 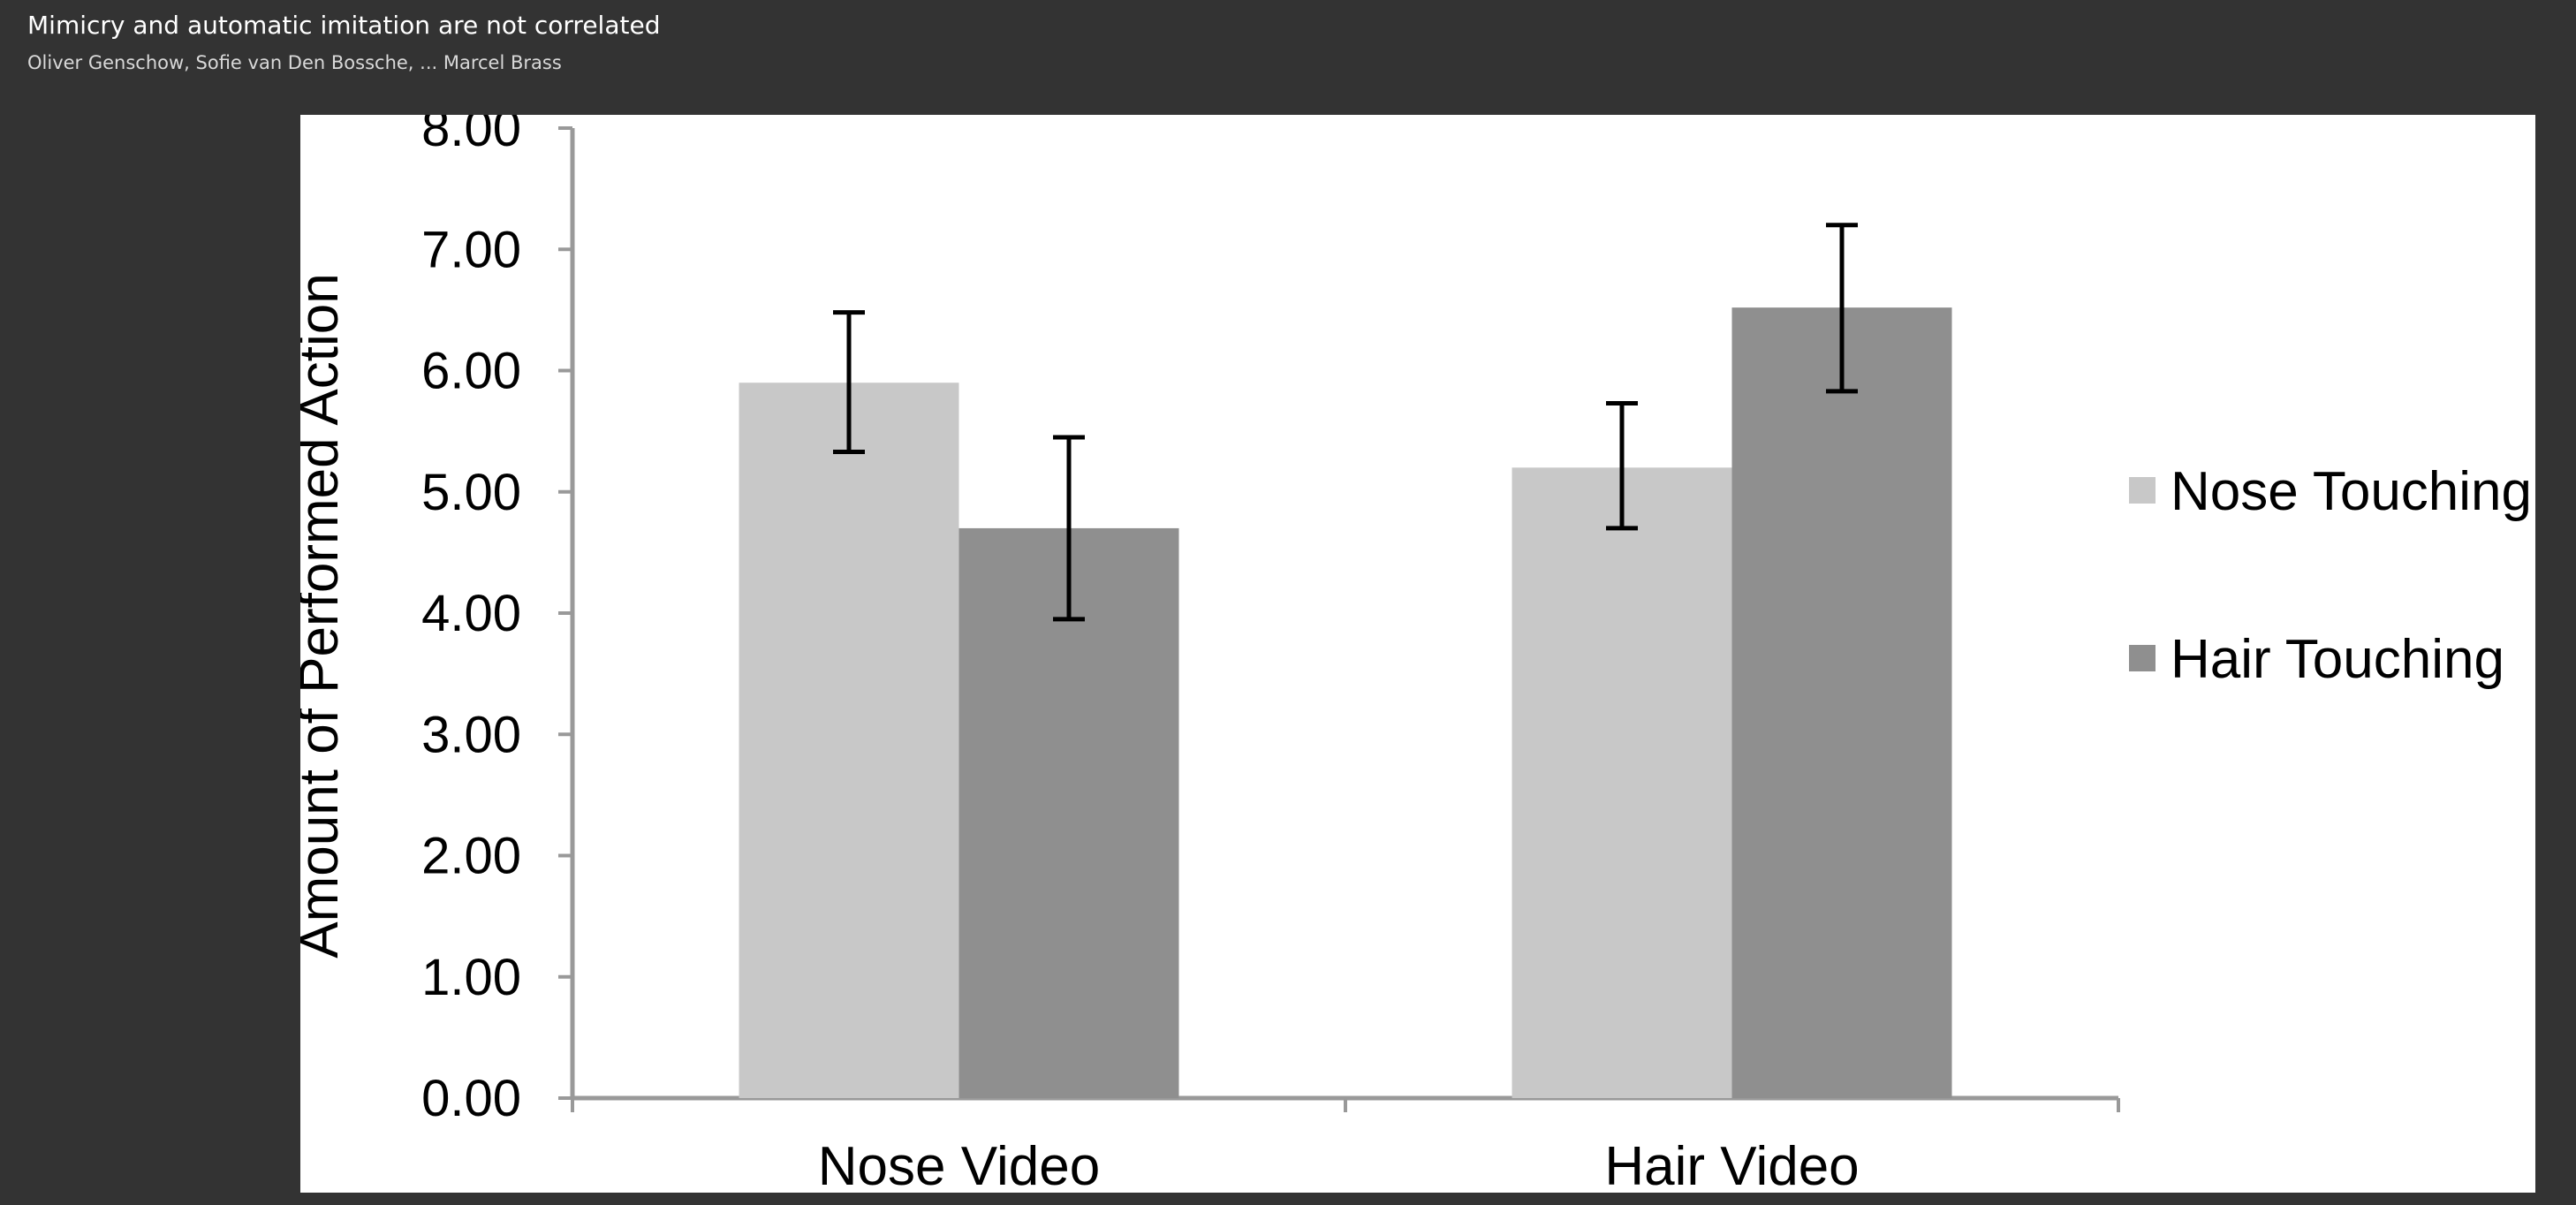 I want to click on y-axis-title: Amount of Performed Action, so click(x=325, y=615).